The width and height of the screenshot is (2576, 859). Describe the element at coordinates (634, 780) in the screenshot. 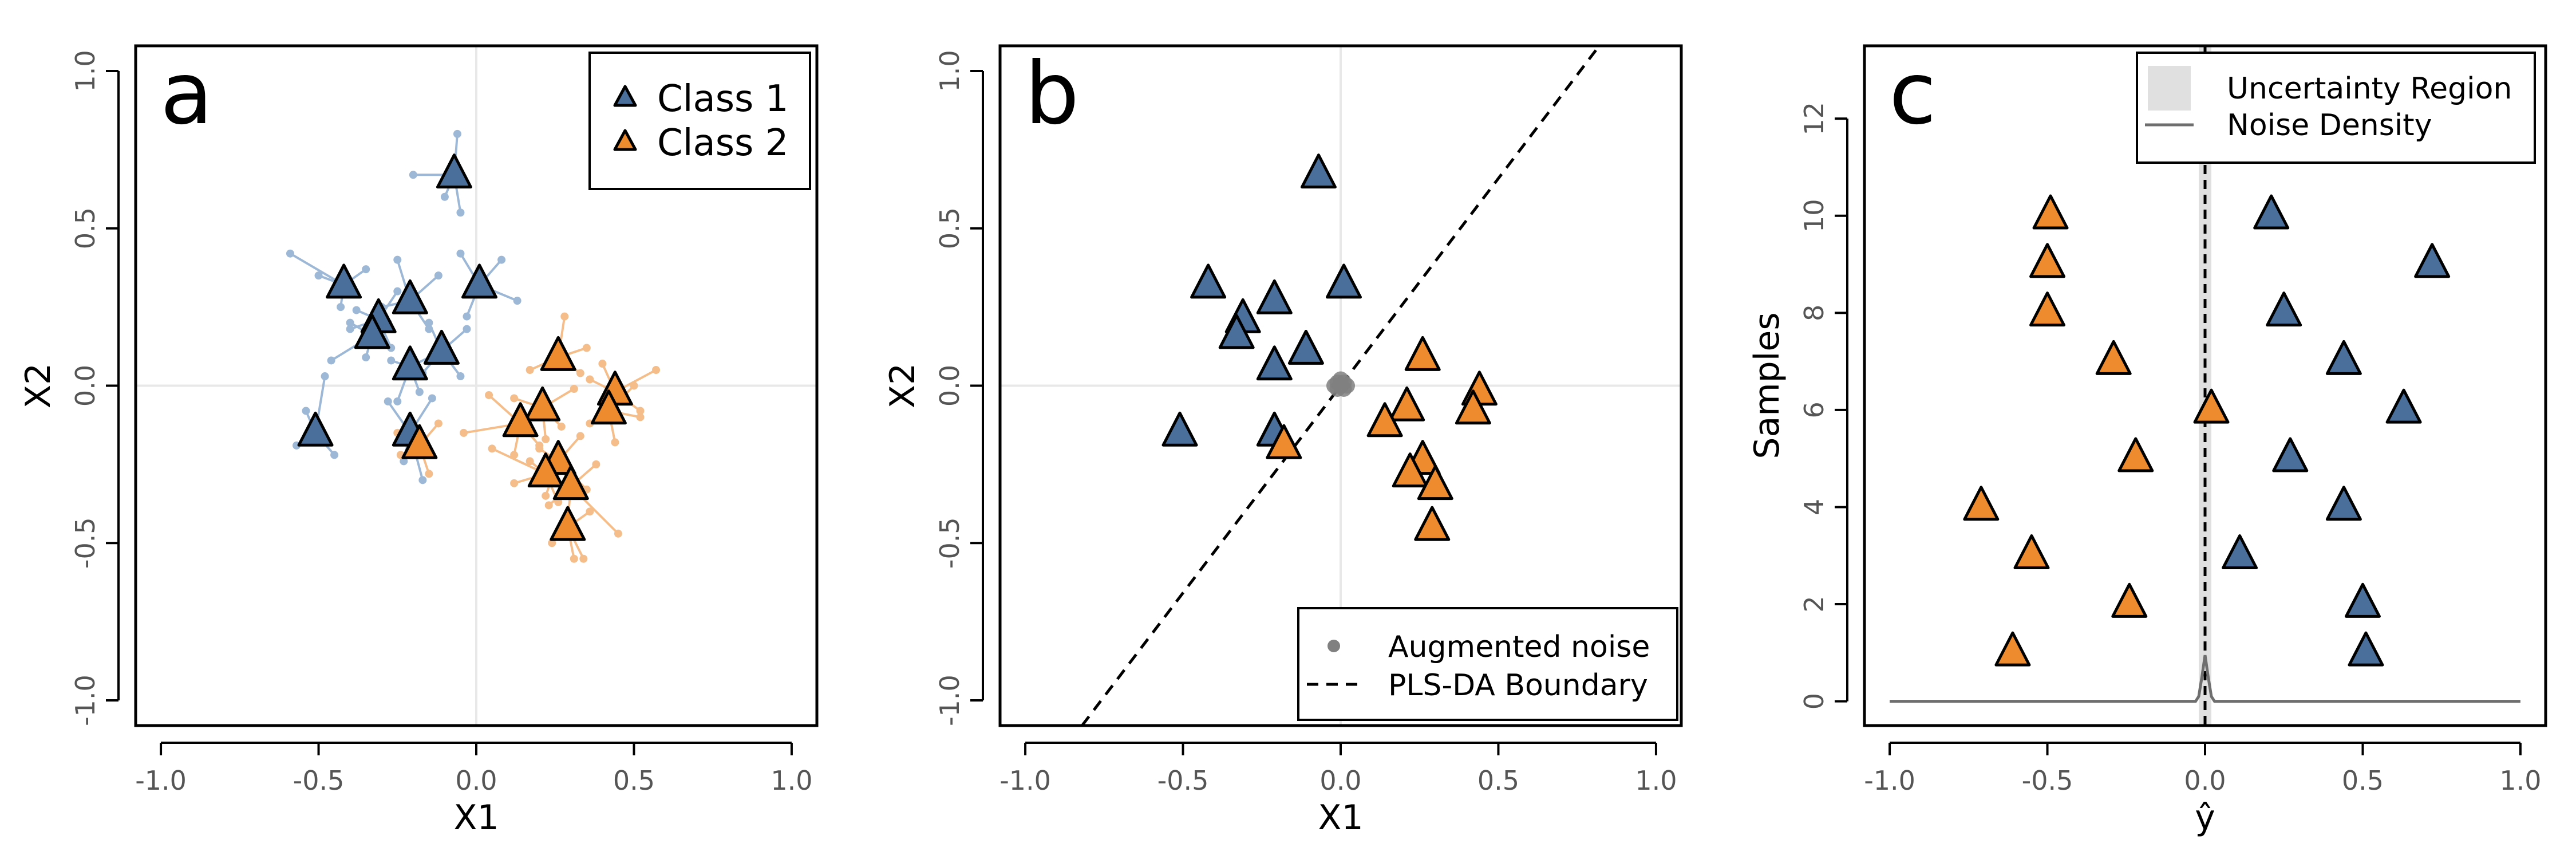

I see `panel-a-x-tick-label: 0.5` at that location.